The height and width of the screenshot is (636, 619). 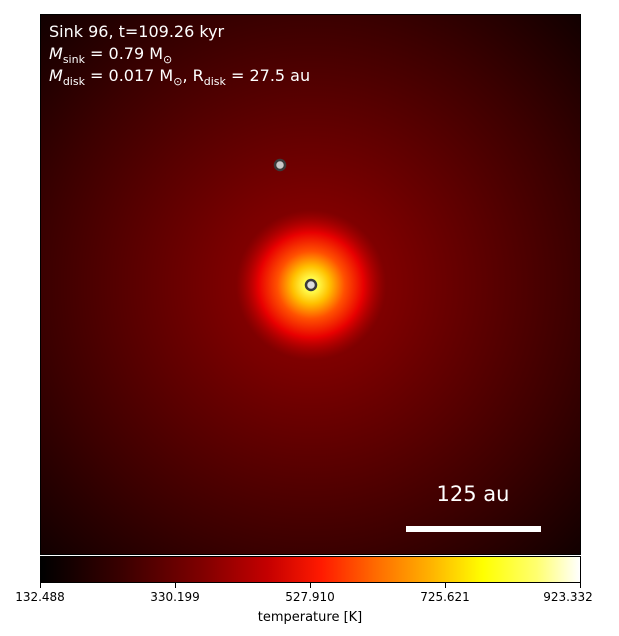 What do you see at coordinates (310, 617) in the screenshot?
I see `colorbar-label: temperature [K]` at bounding box center [310, 617].